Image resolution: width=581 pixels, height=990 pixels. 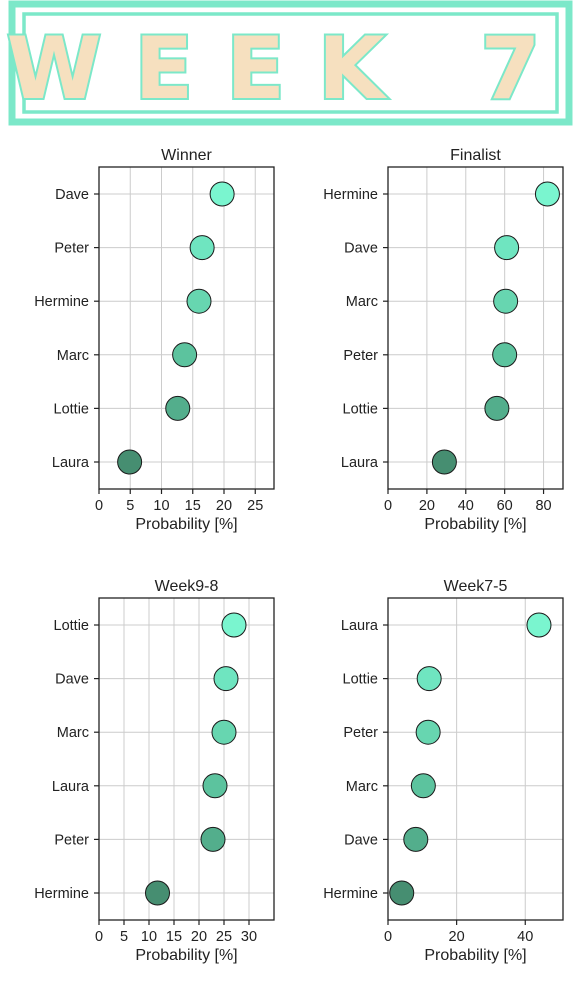 What do you see at coordinates (476, 586) in the screenshot?
I see `chart-title: Week7-5` at bounding box center [476, 586].